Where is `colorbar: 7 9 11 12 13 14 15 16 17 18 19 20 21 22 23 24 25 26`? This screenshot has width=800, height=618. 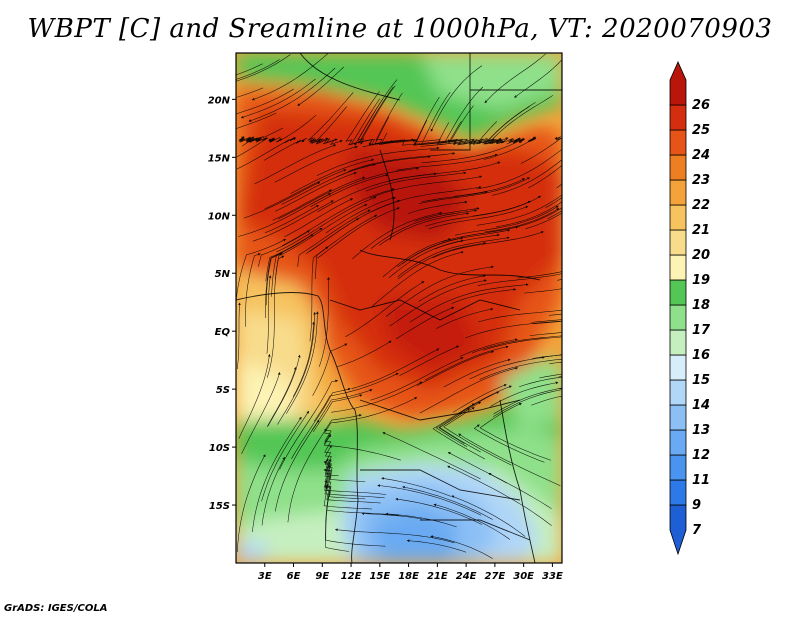 colorbar: 7 9 11 12 13 14 15 16 17 18 19 20 21 22 23 24 25 26 is located at coordinates (690, 308).